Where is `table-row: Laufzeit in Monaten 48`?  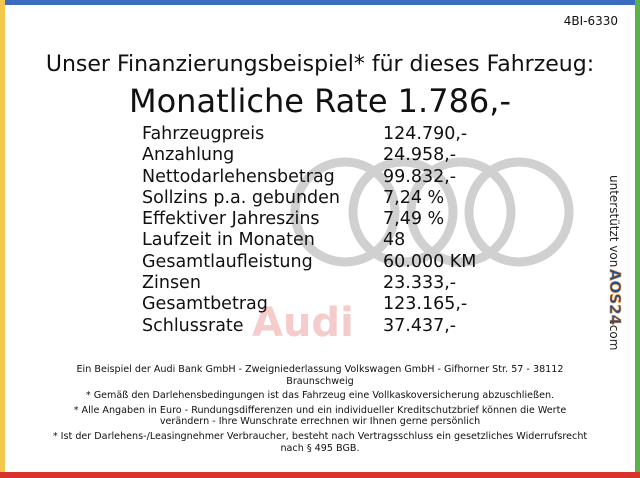
table-row: Laufzeit in Monaten 48 is located at coordinates (322, 240).